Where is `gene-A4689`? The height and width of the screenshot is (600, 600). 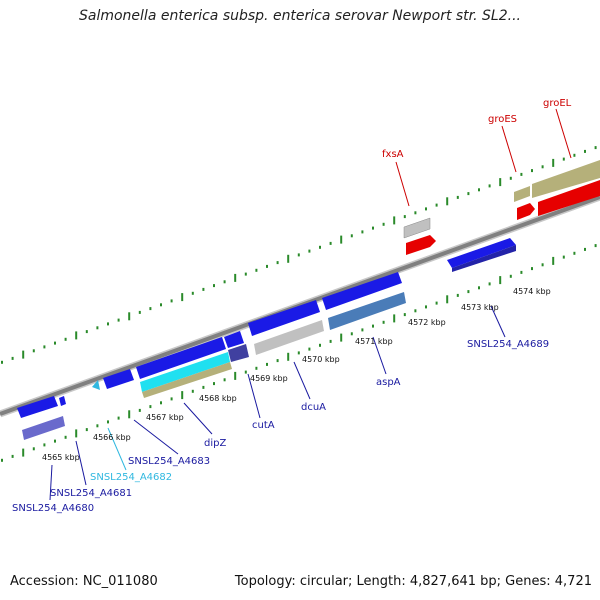 gene-A4689 is located at coordinates (481, 253).